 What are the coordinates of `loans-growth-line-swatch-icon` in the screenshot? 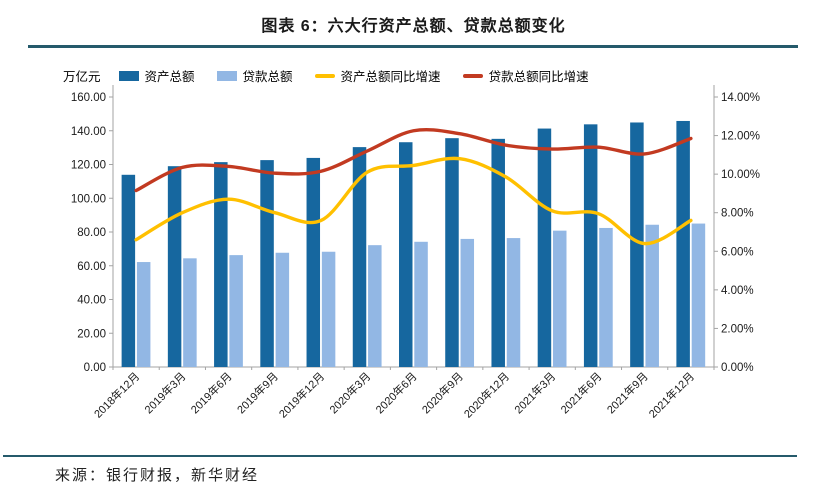 It's located at (472, 75).